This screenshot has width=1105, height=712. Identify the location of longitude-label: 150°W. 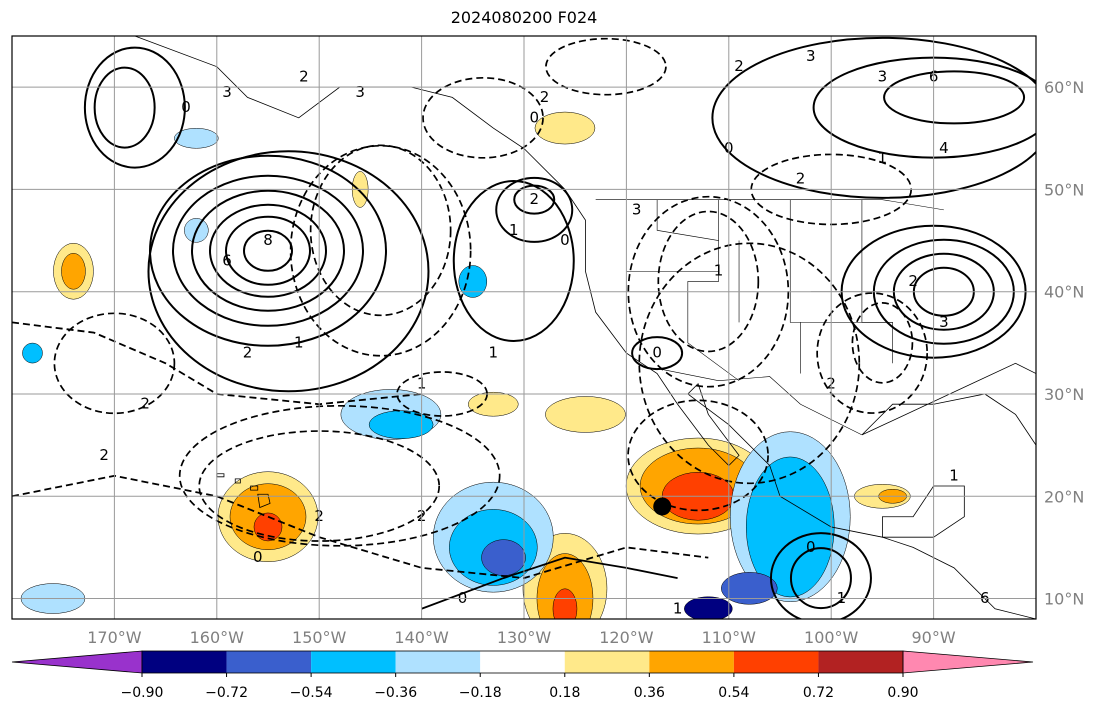
(319, 637).